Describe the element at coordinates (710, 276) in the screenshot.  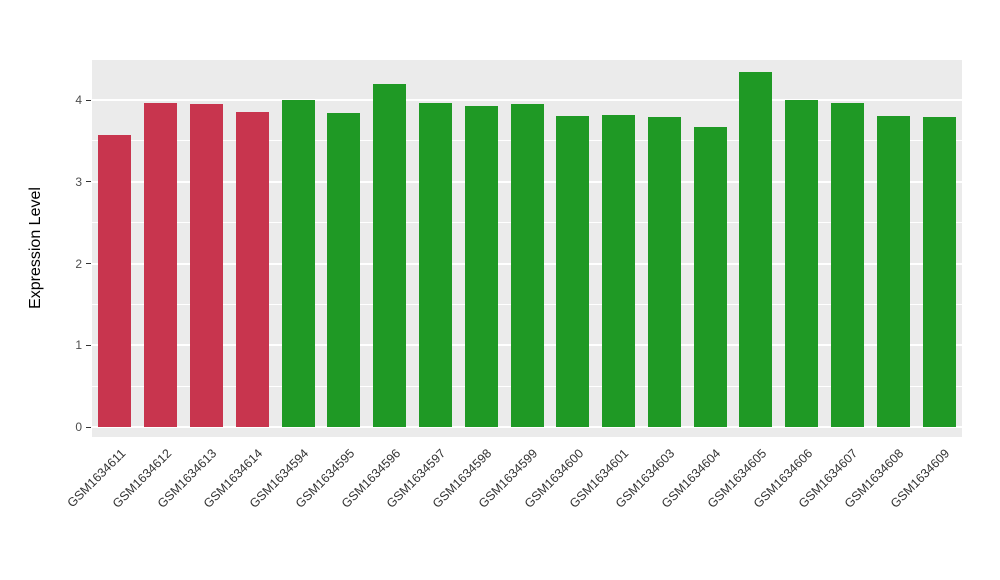
I see `bar-GSM1634604` at that location.